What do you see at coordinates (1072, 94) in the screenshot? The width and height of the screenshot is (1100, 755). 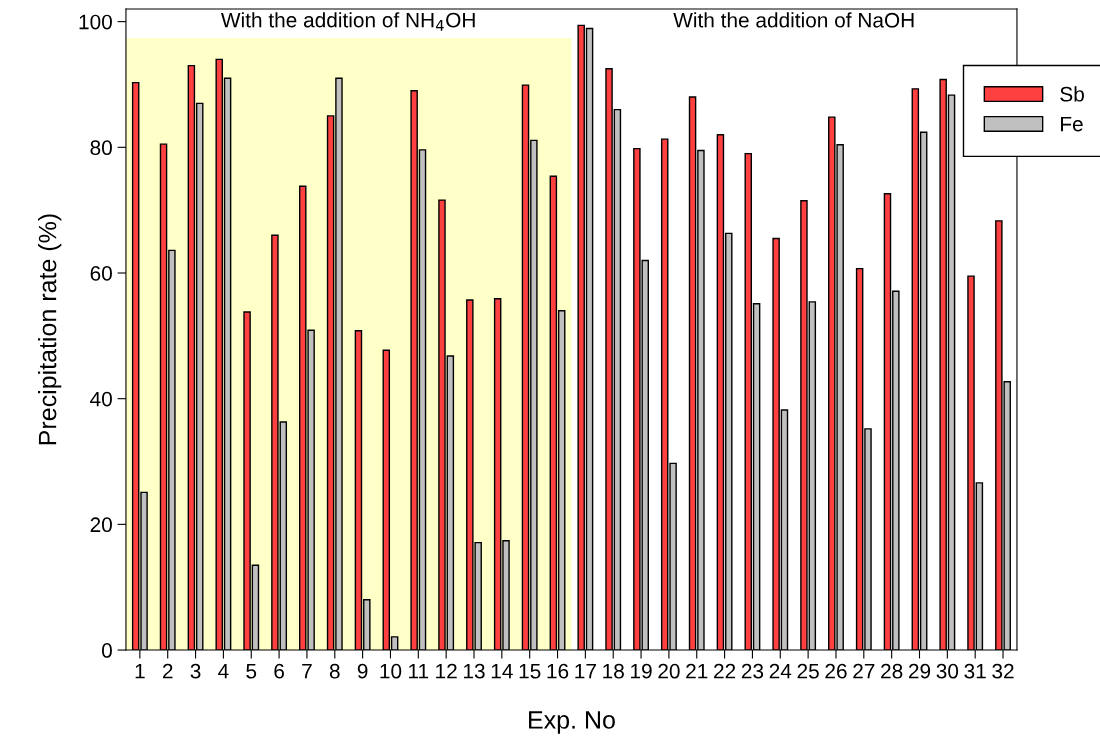 I see `legend-label: Sb` at bounding box center [1072, 94].